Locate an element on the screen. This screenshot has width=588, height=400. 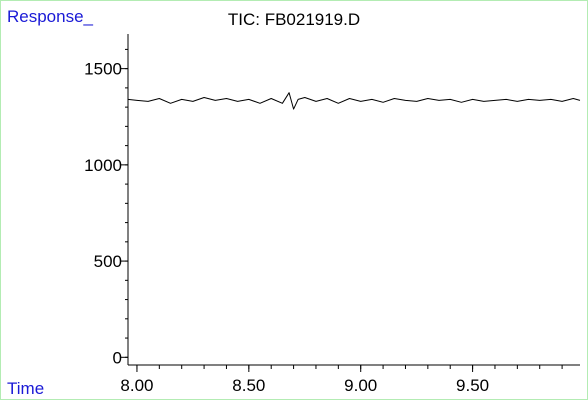
y-tick-label: 500 is located at coordinates (108, 261).